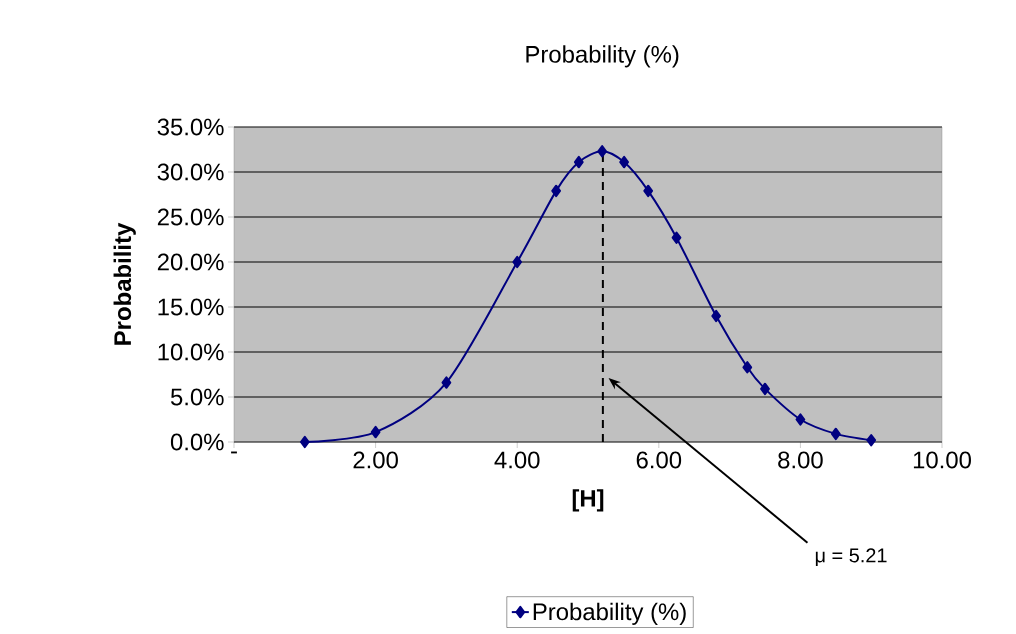  Describe the element at coordinates (191, 307) in the screenshot. I see `y-tick-label: 15.0%` at that location.